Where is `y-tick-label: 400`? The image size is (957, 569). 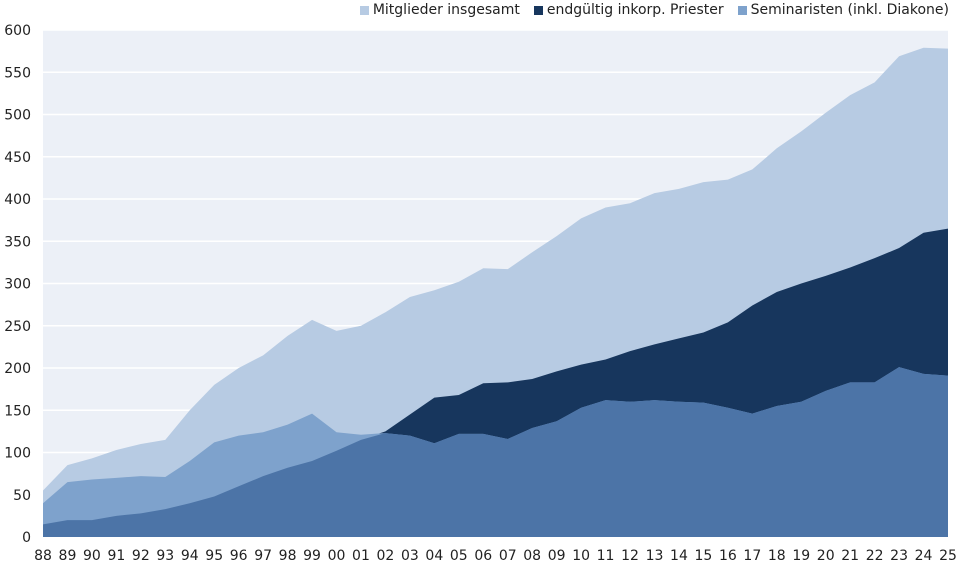 y-tick-label: 400 is located at coordinates (17, 200).